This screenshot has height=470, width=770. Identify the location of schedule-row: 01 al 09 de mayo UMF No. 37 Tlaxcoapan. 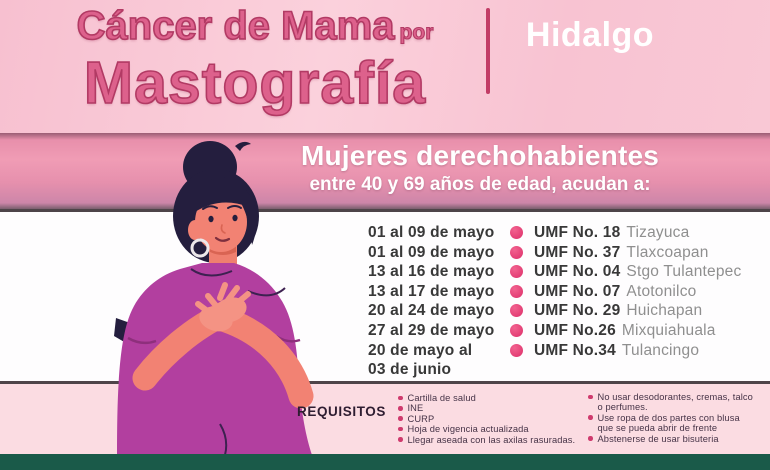
(554, 253).